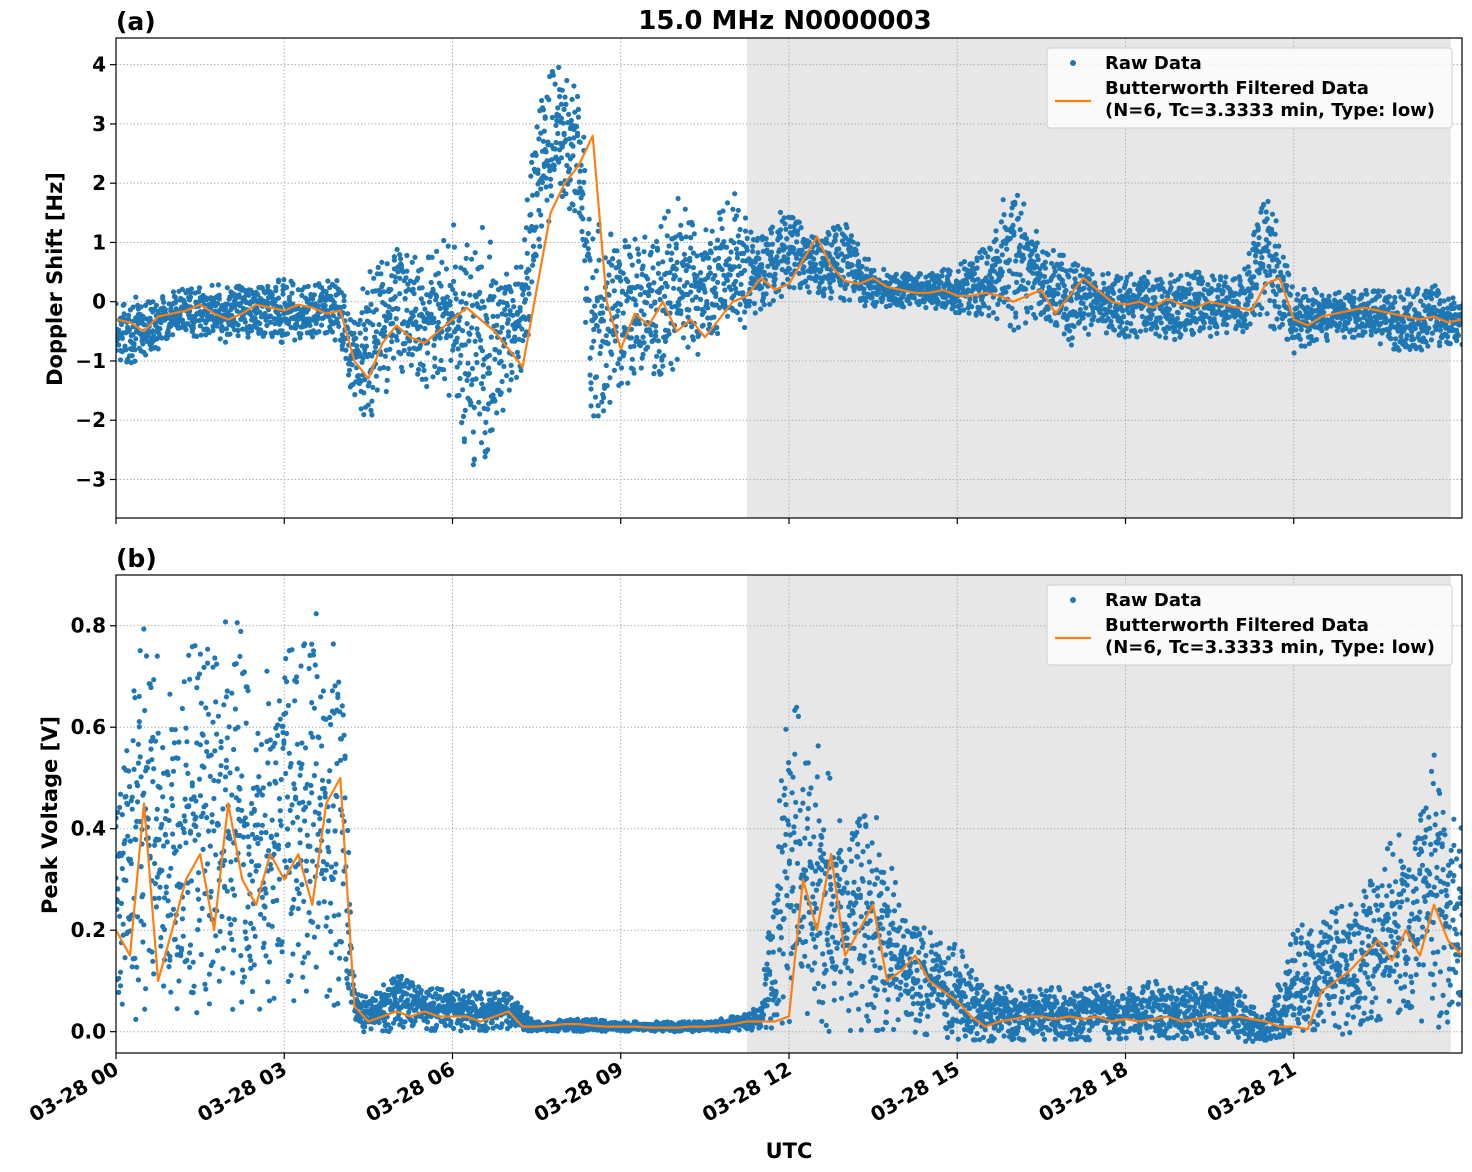 The width and height of the screenshot is (1472, 1172). What do you see at coordinates (1153, 63) in the screenshot?
I see `legend-raw-label: Raw Data` at bounding box center [1153, 63].